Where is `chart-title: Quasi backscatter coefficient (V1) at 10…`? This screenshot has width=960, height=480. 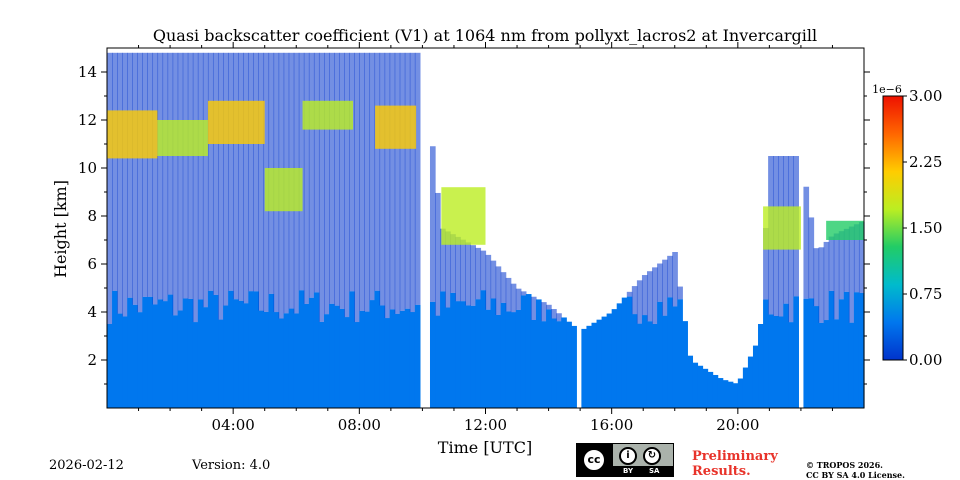 chart-title: Quasi backscatter coefficient (V1) at 10… is located at coordinates (485, 35).